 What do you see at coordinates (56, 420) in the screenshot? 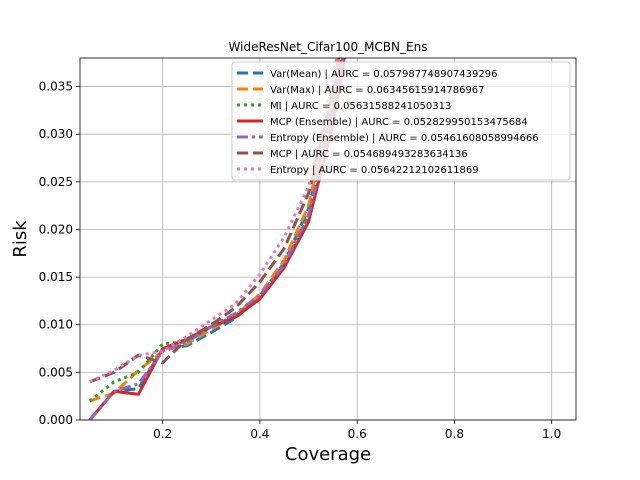
I see `y-tick-label: 0.000` at bounding box center [56, 420].